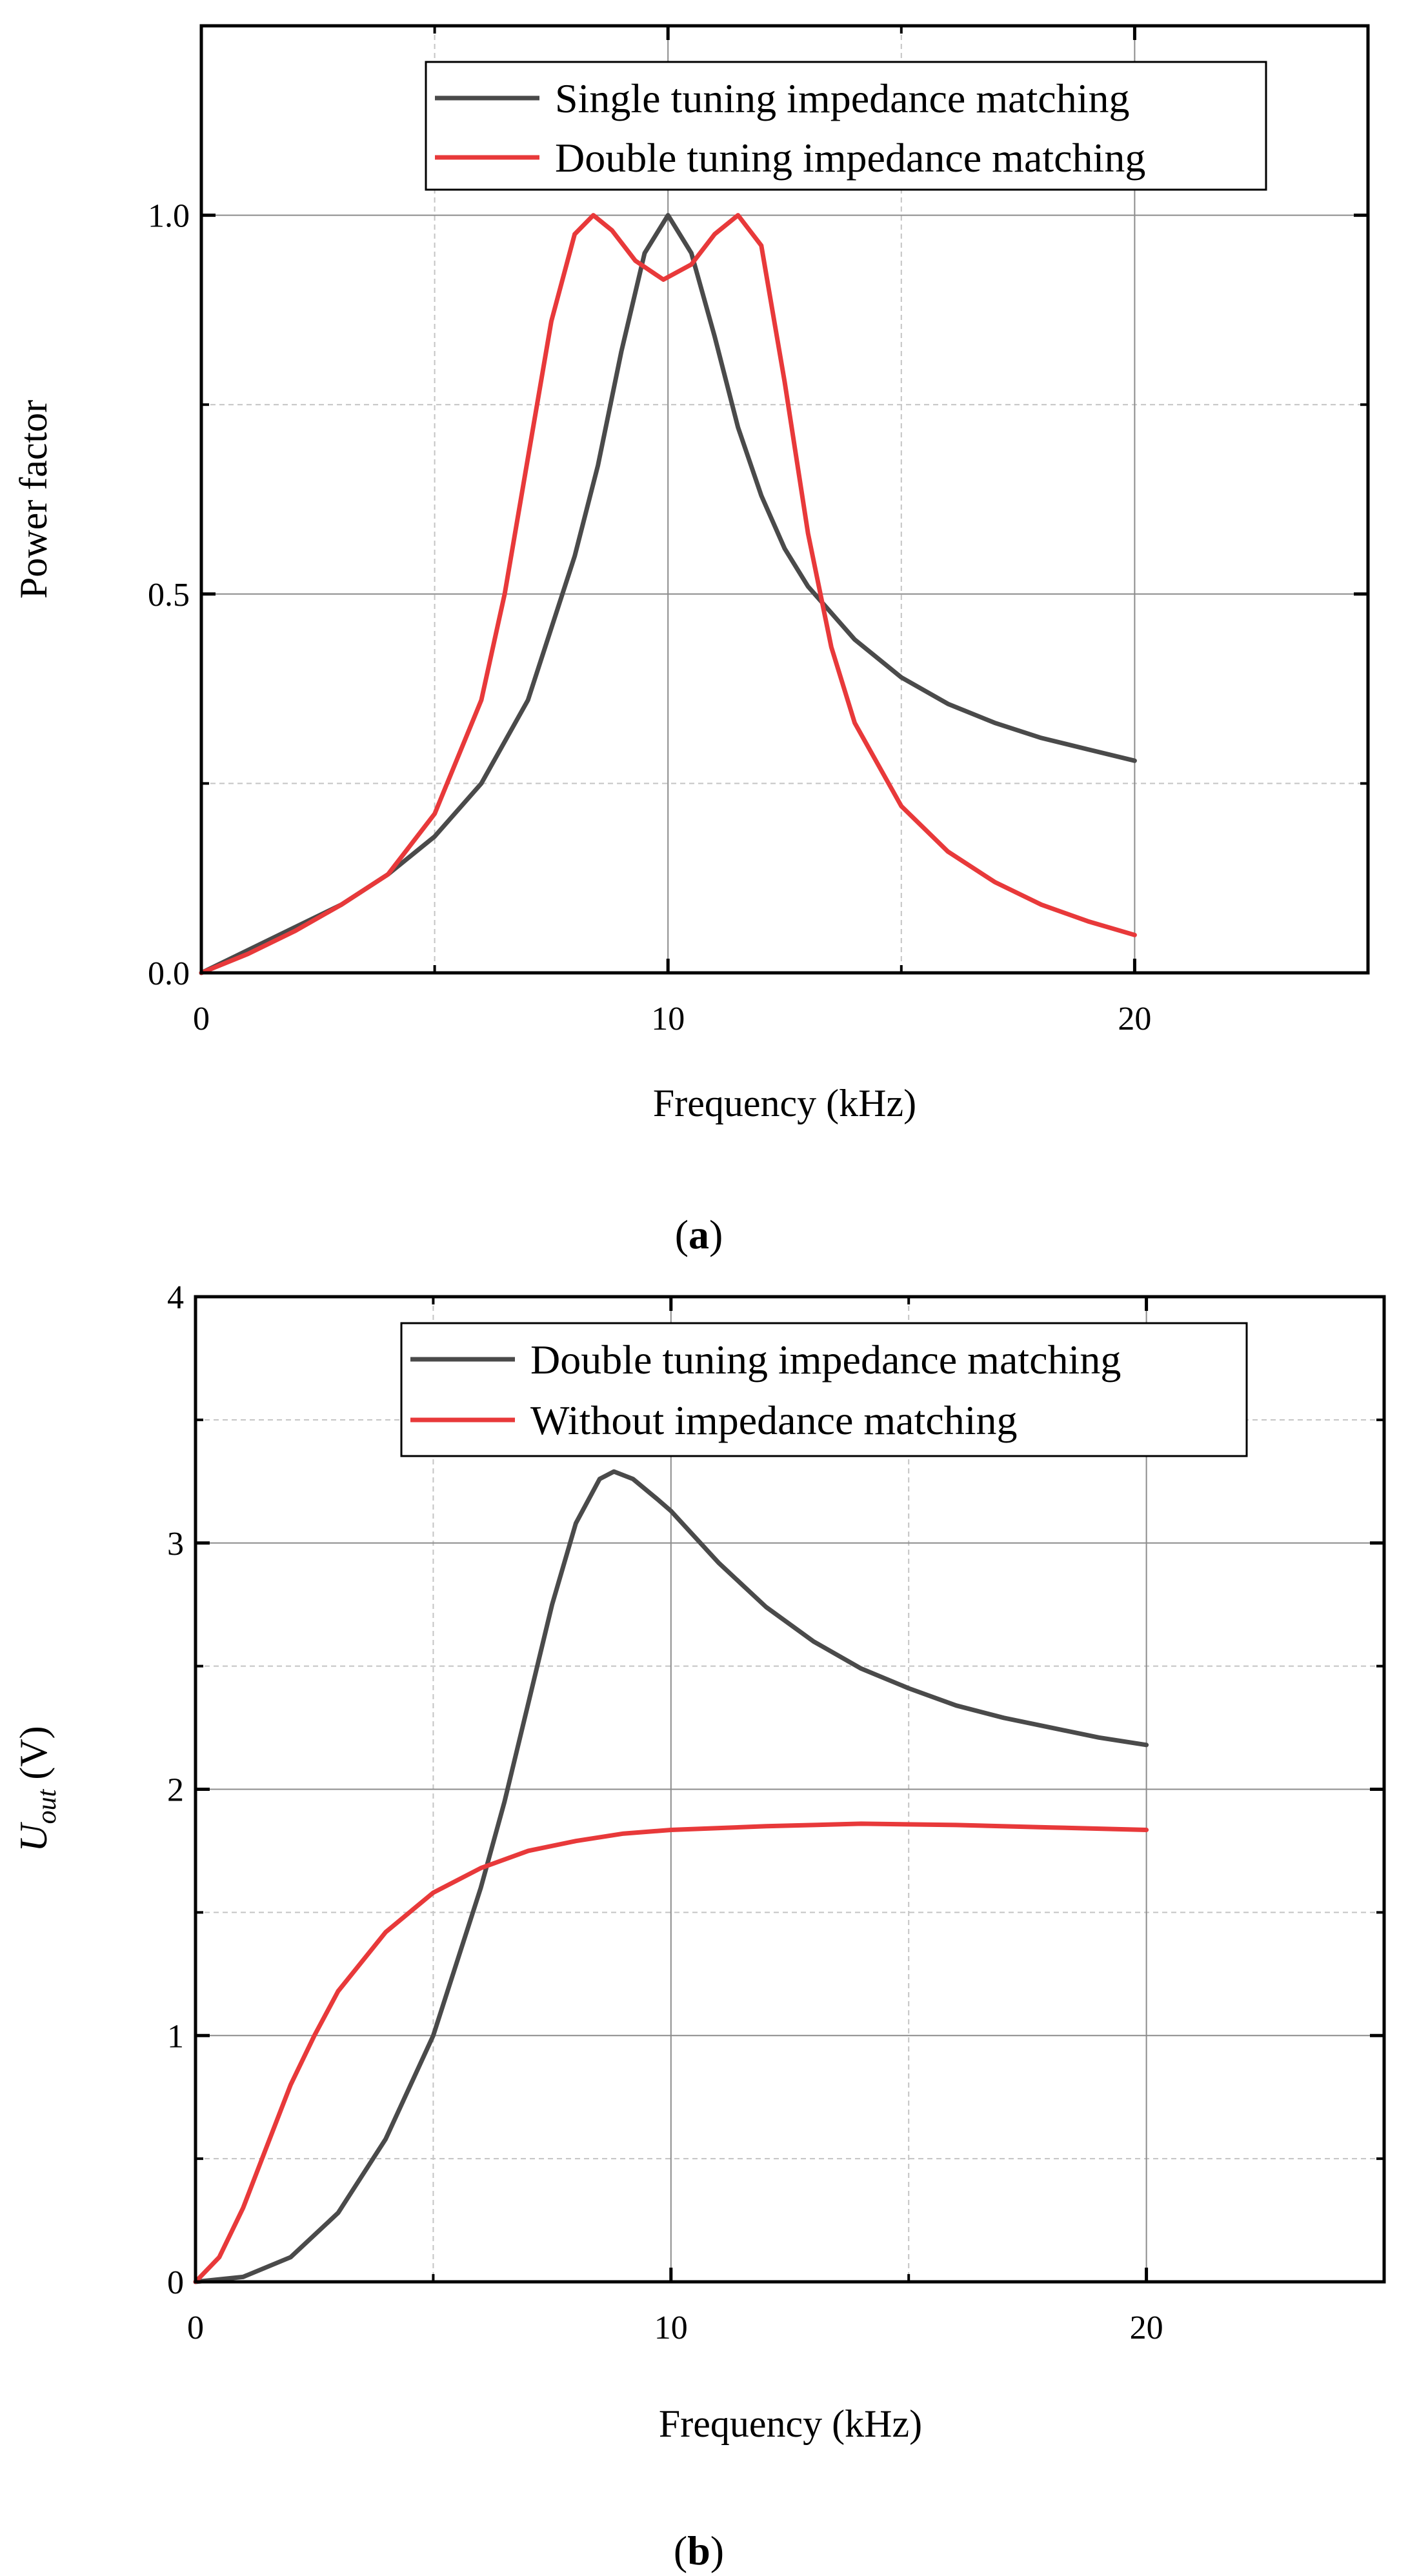 This screenshot has width=1408, height=2576. Describe the element at coordinates (169, 216) in the screenshot. I see `chart-a-y-tick-label: 1.0` at that location.